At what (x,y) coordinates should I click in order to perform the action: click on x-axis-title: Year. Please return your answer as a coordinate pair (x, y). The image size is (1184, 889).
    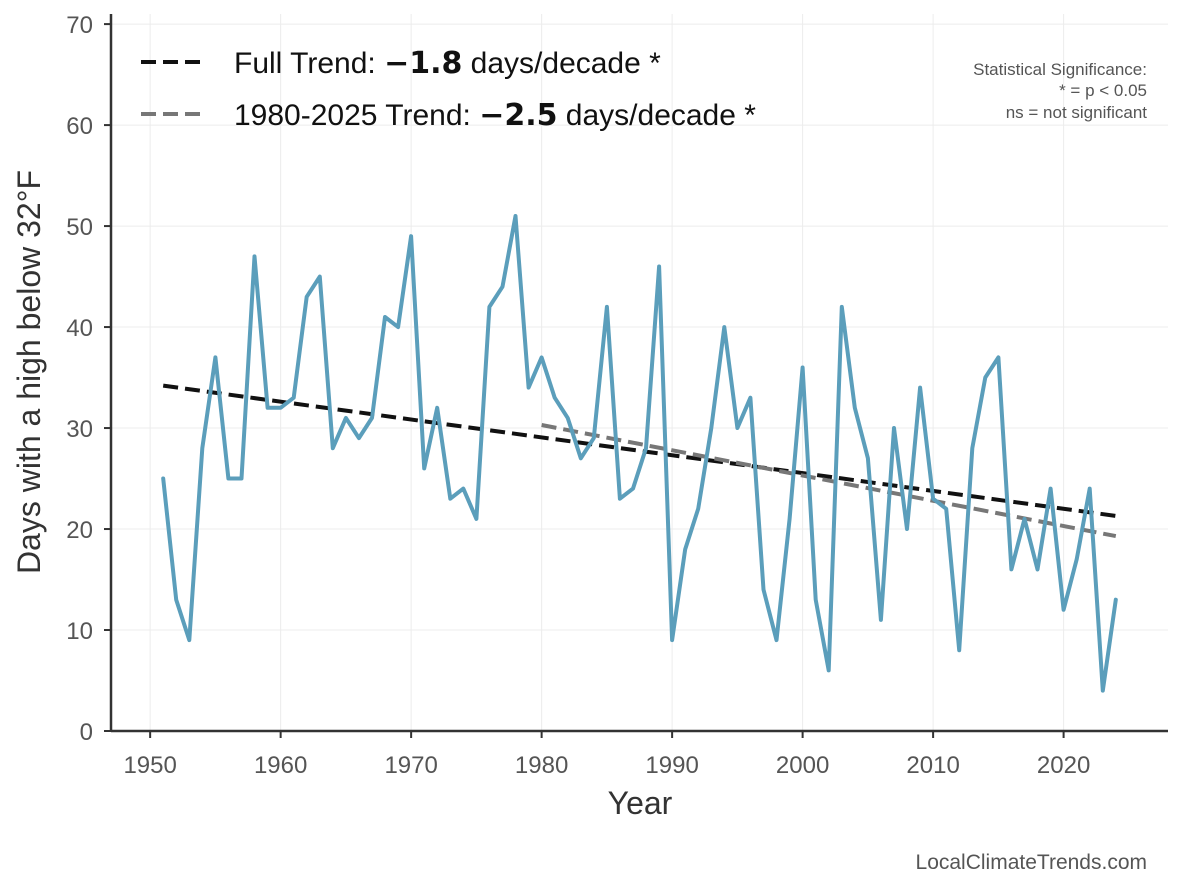
    Looking at the image, I should click on (640, 803).